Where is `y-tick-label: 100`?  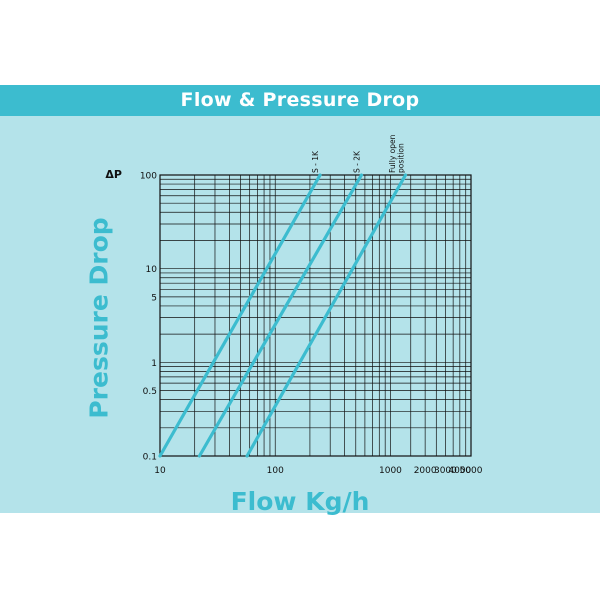 y-tick-label: 100 is located at coordinates (148, 177).